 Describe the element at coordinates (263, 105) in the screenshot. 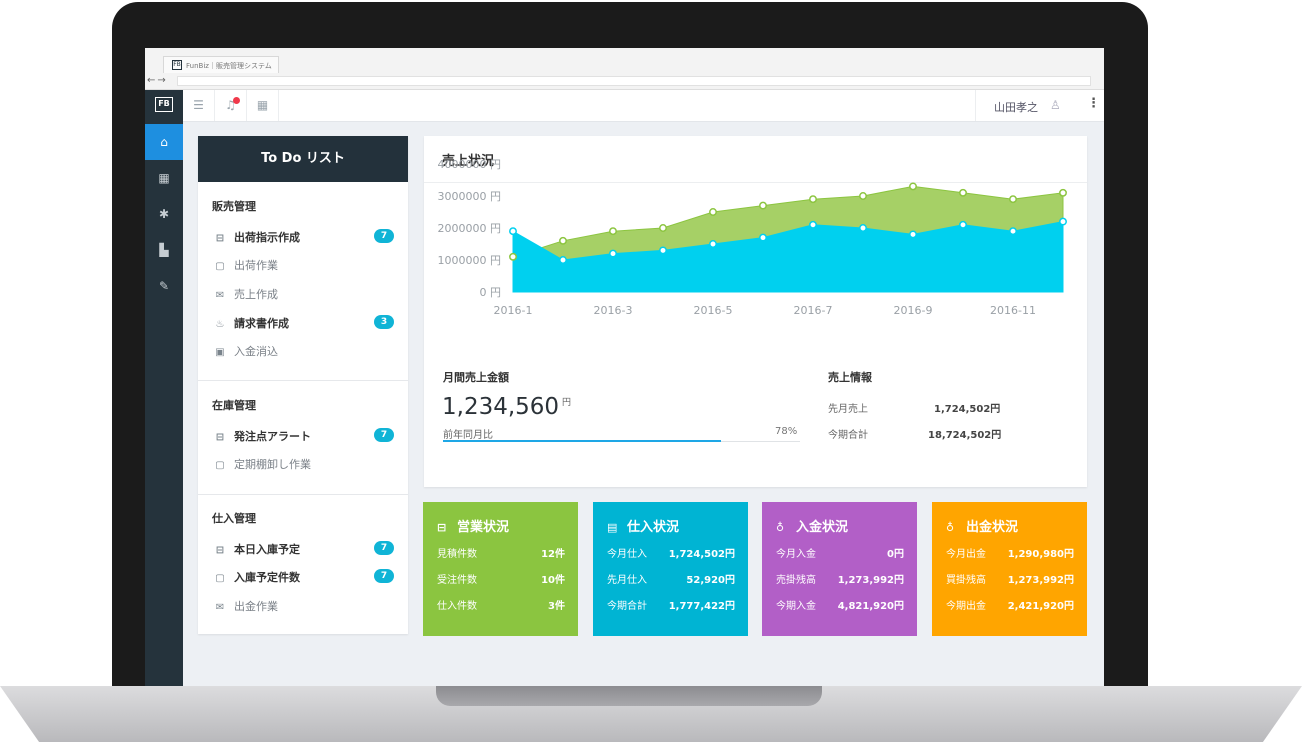

I see `grid-view-button: ▦` at that location.